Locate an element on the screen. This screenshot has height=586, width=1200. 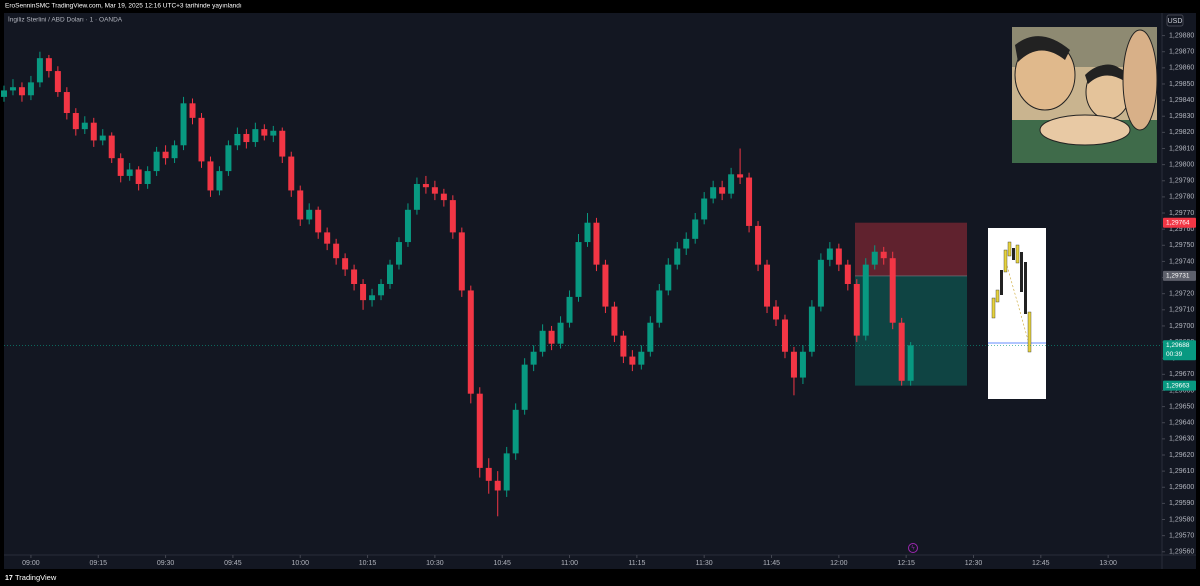
x-tick-label: 10:00 is located at coordinates (300, 563).